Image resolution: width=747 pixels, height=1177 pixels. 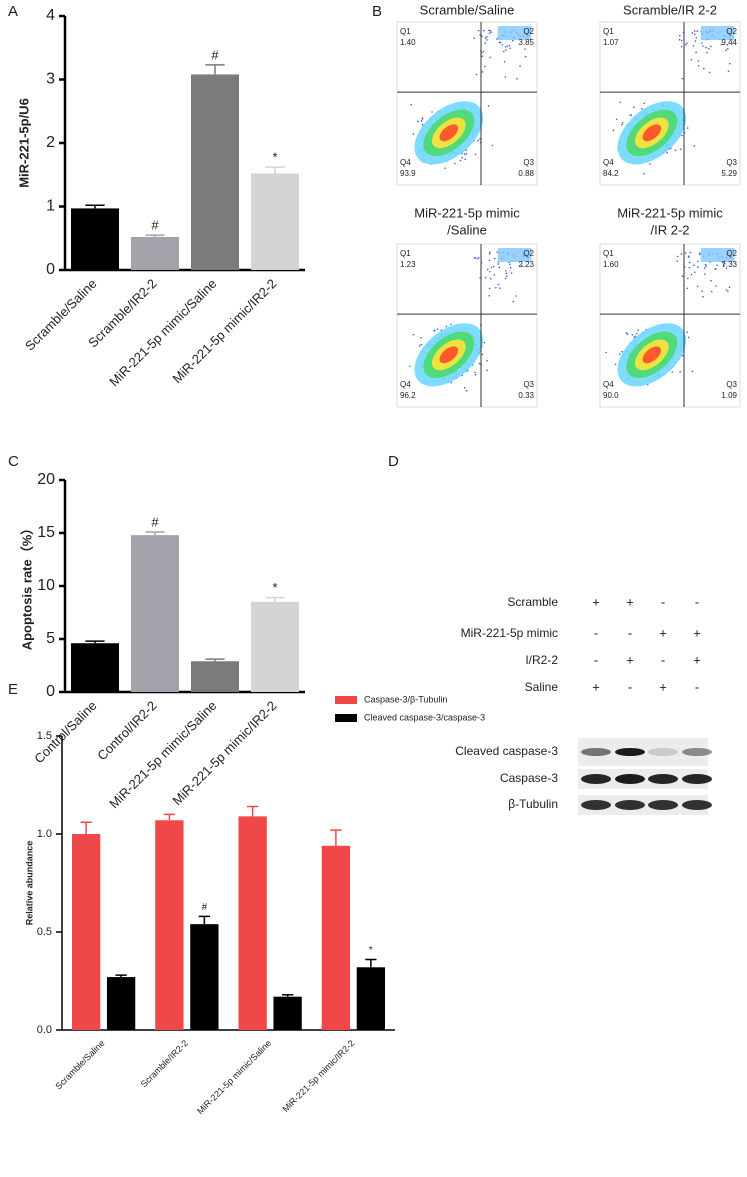 I want to click on plot-title: /Saline, so click(x=467, y=229).